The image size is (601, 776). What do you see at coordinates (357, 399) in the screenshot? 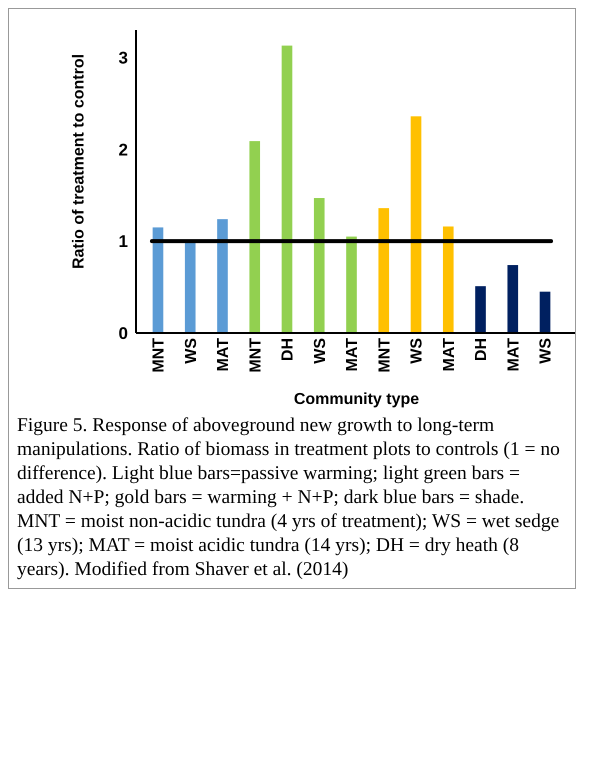
I see `x-axis-title: Community type` at bounding box center [357, 399].